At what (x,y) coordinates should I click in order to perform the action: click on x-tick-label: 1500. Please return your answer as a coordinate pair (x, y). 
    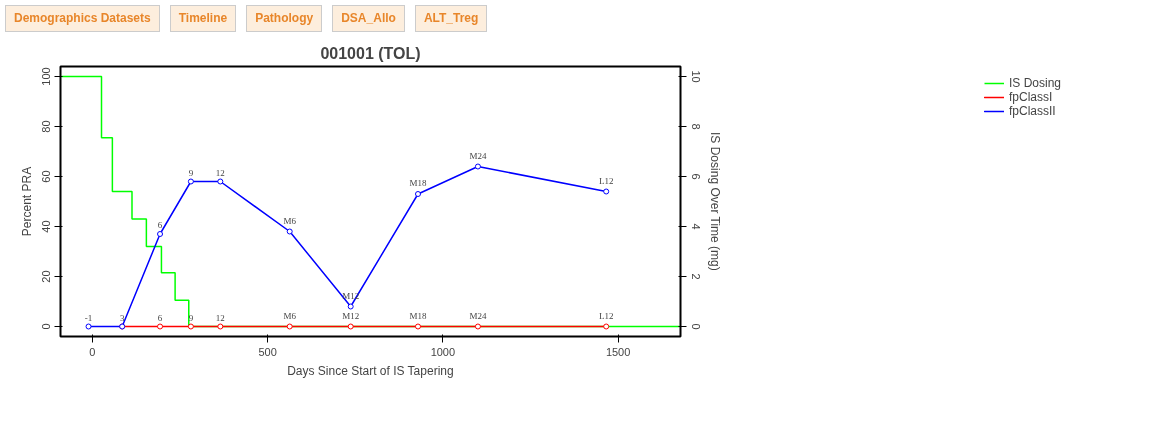
    Looking at the image, I should click on (618, 351).